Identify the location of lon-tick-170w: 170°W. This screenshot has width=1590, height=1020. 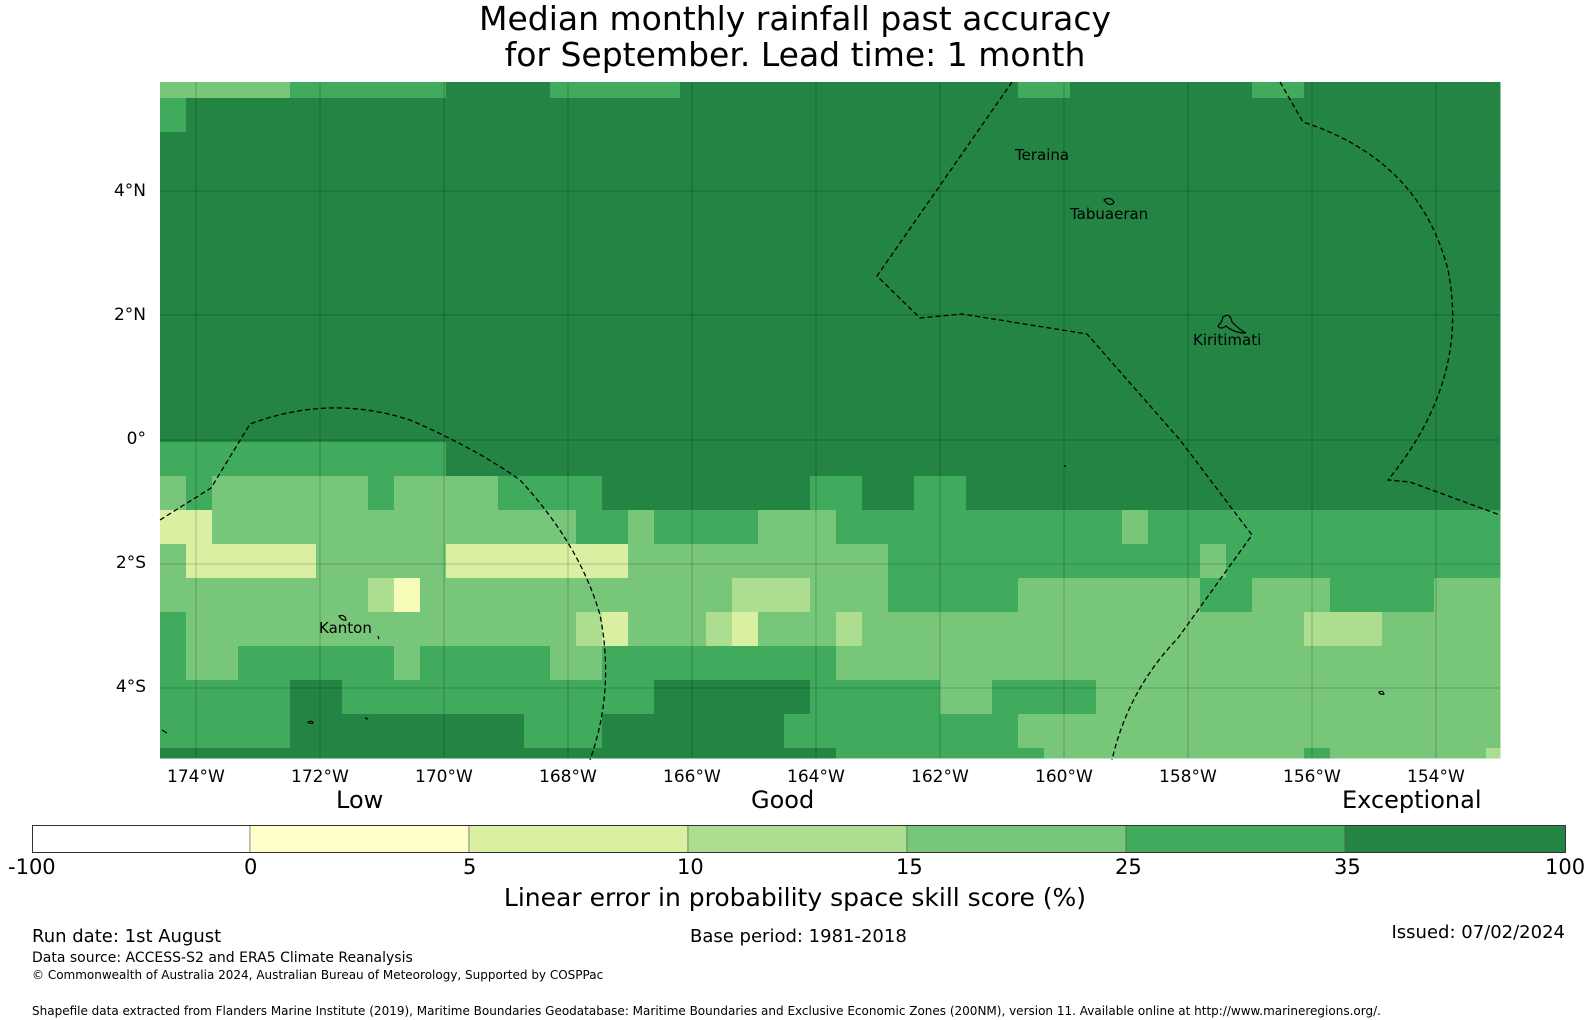
(444, 777).